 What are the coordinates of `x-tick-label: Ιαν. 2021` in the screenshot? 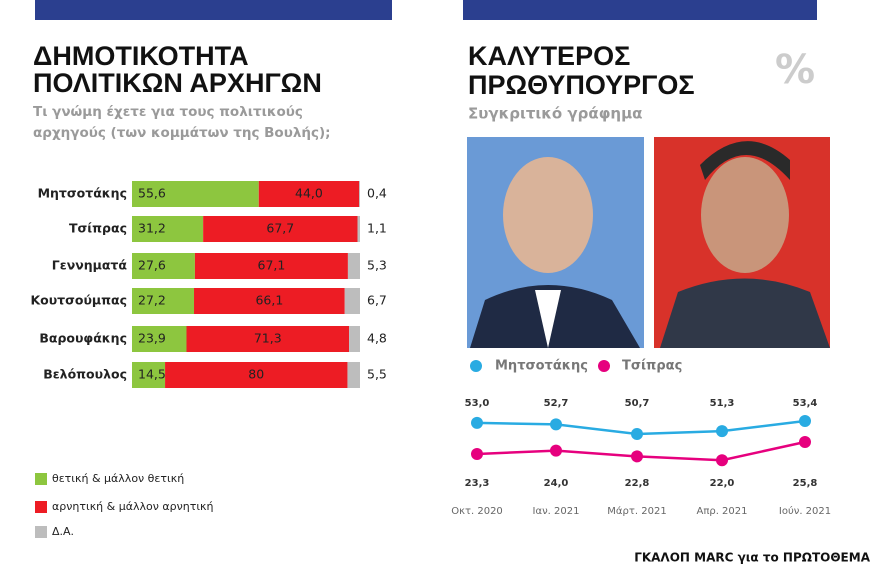 It's located at (556, 511).